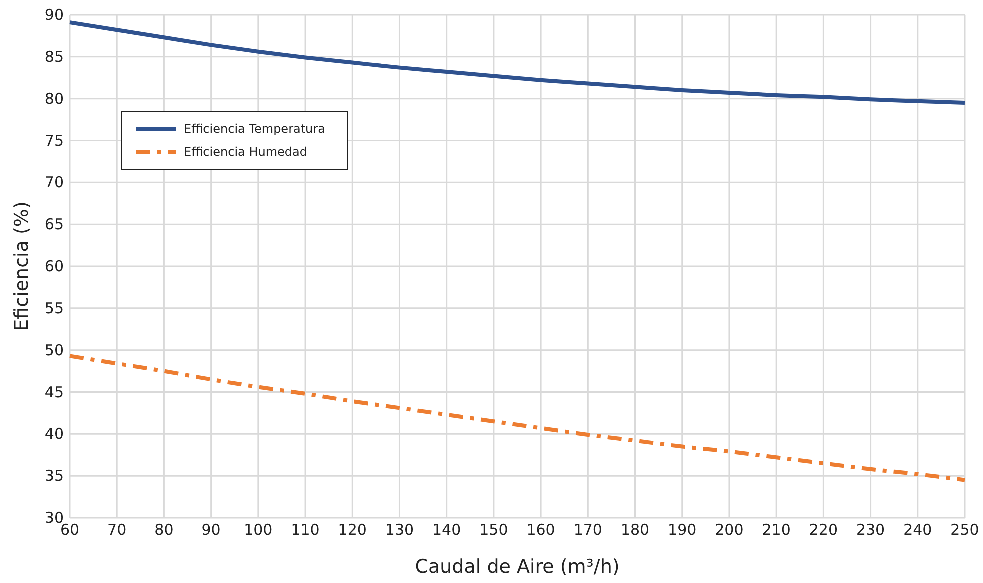  What do you see at coordinates (54, 267) in the screenshot?
I see `y-tick-label: 60` at bounding box center [54, 267].